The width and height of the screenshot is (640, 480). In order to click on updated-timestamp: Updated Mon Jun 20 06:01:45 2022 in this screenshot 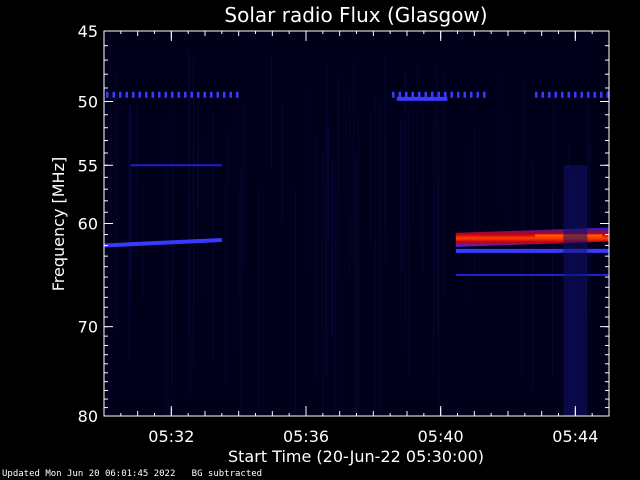, I will do `click(89, 474)`.